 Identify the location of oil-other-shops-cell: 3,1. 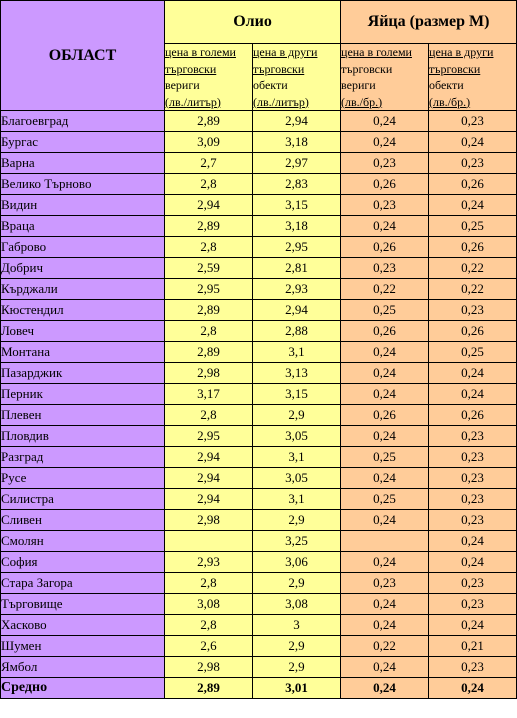
(296, 352).